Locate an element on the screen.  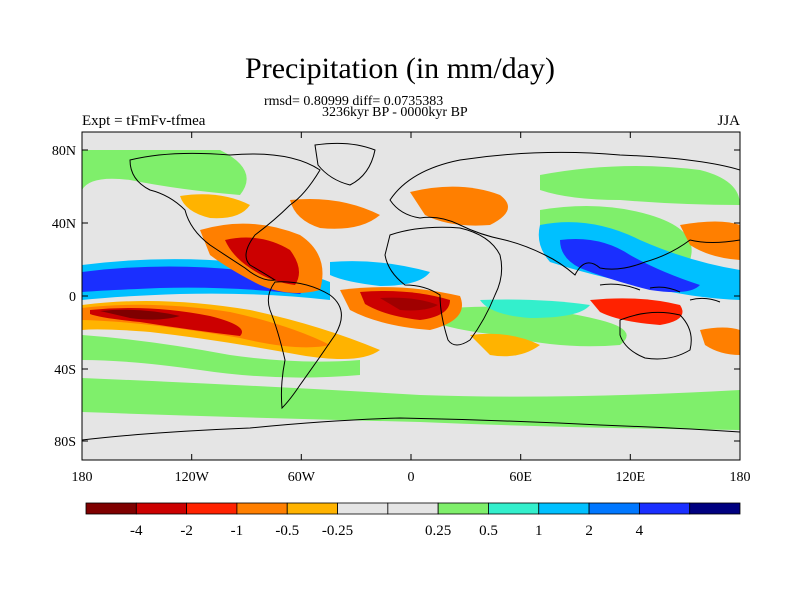
colorbar-label: -1 is located at coordinates (237, 531).